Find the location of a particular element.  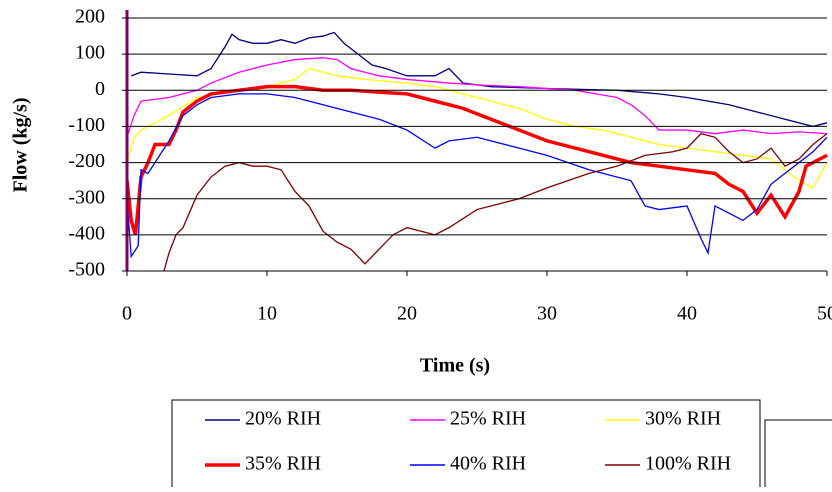

legend-label: 20% RIH is located at coordinates (283, 419).